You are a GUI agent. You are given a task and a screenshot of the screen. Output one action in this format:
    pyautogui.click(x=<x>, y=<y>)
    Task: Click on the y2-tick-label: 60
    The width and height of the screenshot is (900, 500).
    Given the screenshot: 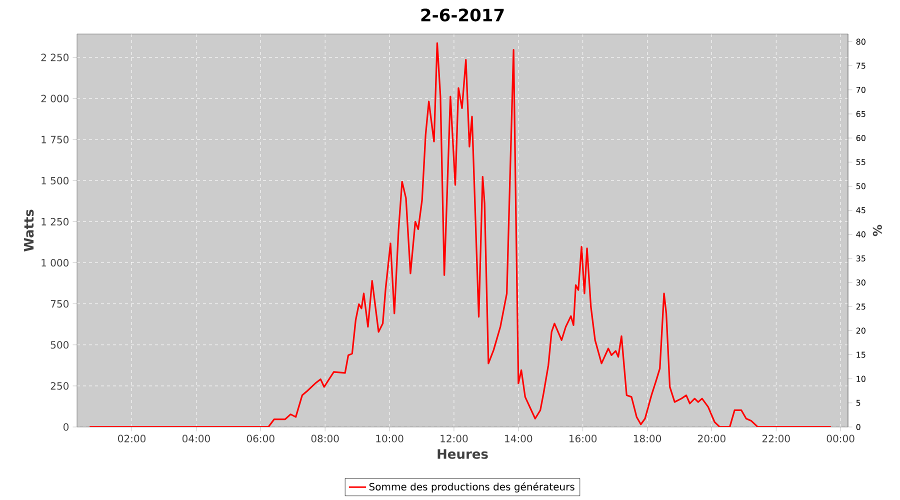 What is the action you would take?
    pyautogui.click(x=861, y=138)
    